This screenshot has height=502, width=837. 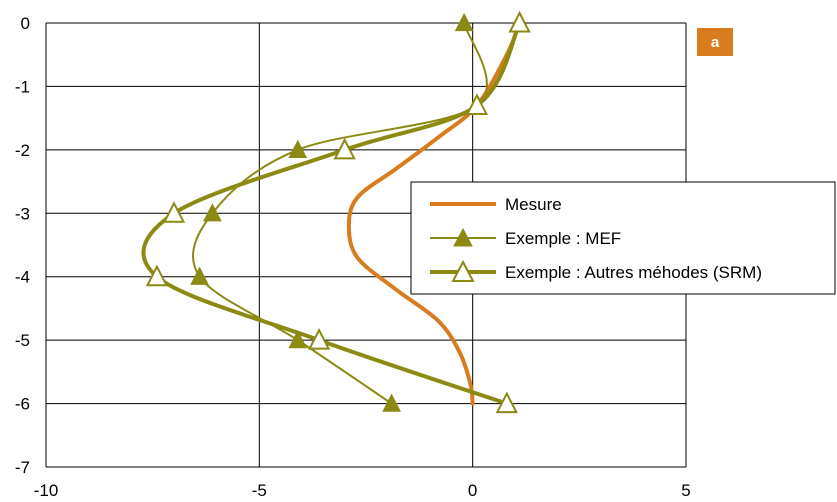 What do you see at coordinates (22, 150) in the screenshot?
I see `y-tick-label: -2` at bounding box center [22, 150].